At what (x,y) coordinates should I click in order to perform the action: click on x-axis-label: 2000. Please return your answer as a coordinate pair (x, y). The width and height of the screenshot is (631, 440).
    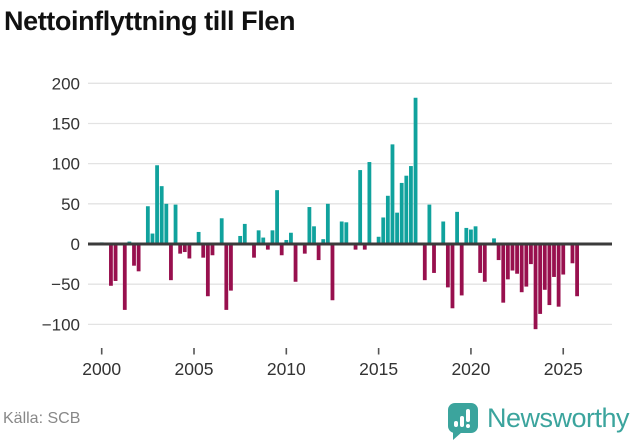
    Looking at the image, I should click on (101, 369).